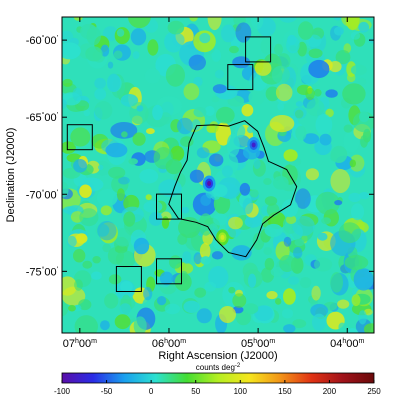 The image size is (414, 414). I want to click on colorbar-tick-label: -100, so click(62, 391).